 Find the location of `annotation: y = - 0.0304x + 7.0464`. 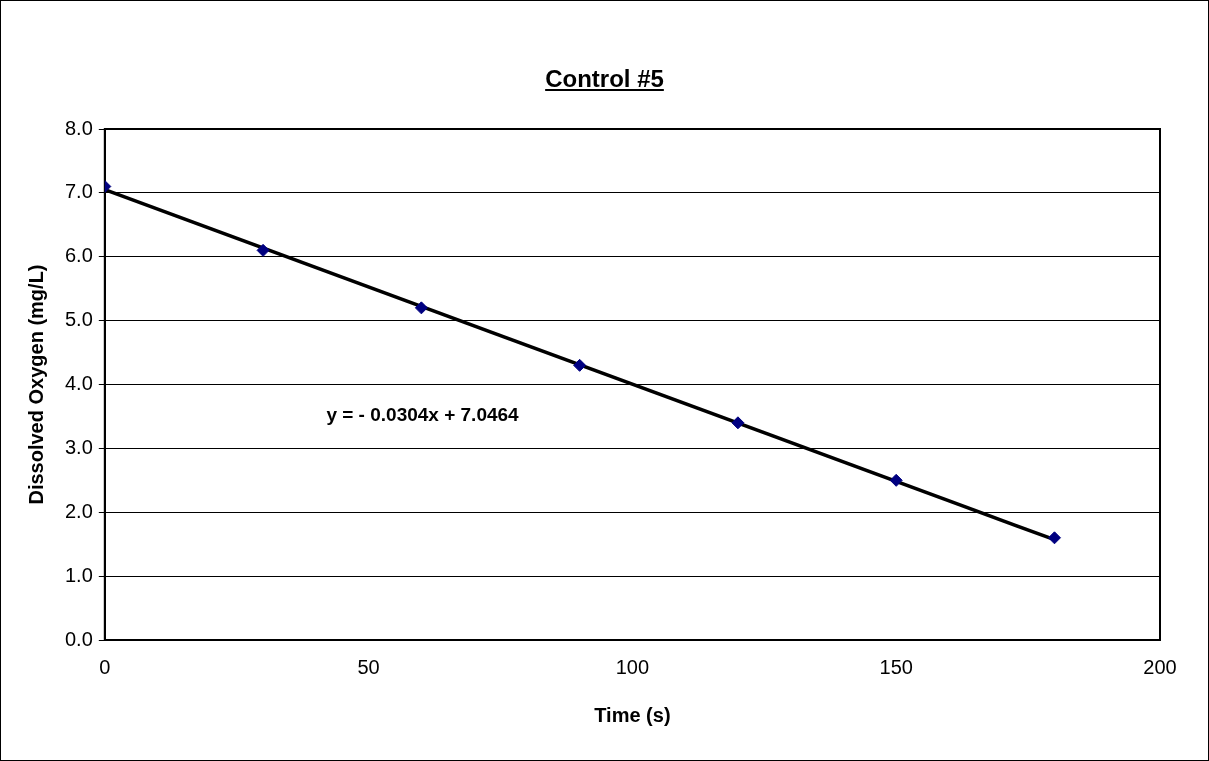

annotation: y = - 0.0304x + 7.0464 is located at coordinates (423, 415).